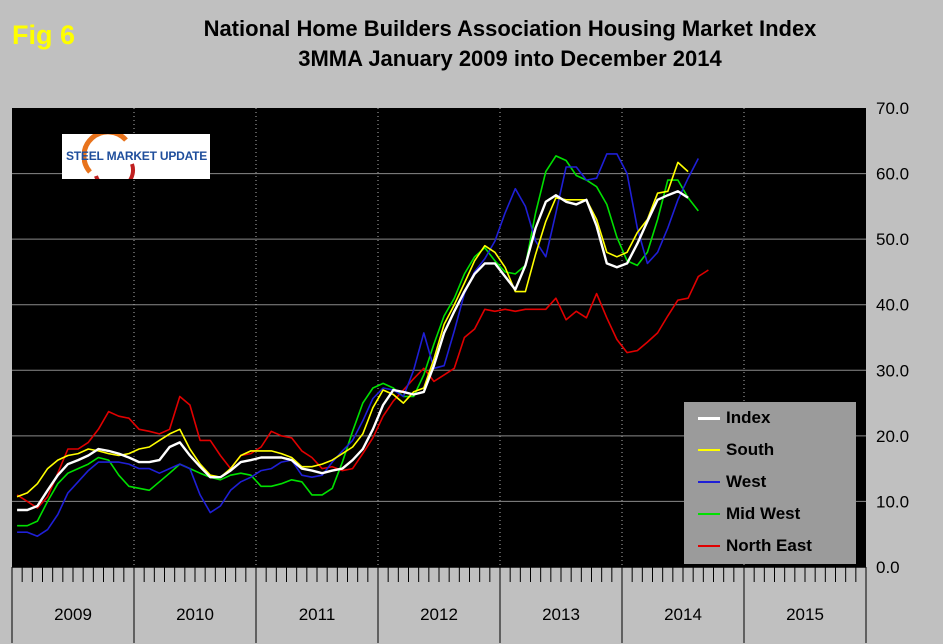 The height and width of the screenshot is (644, 943). Describe the element at coordinates (317, 614) in the screenshot. I see `x-year-label: 2011` at that location.